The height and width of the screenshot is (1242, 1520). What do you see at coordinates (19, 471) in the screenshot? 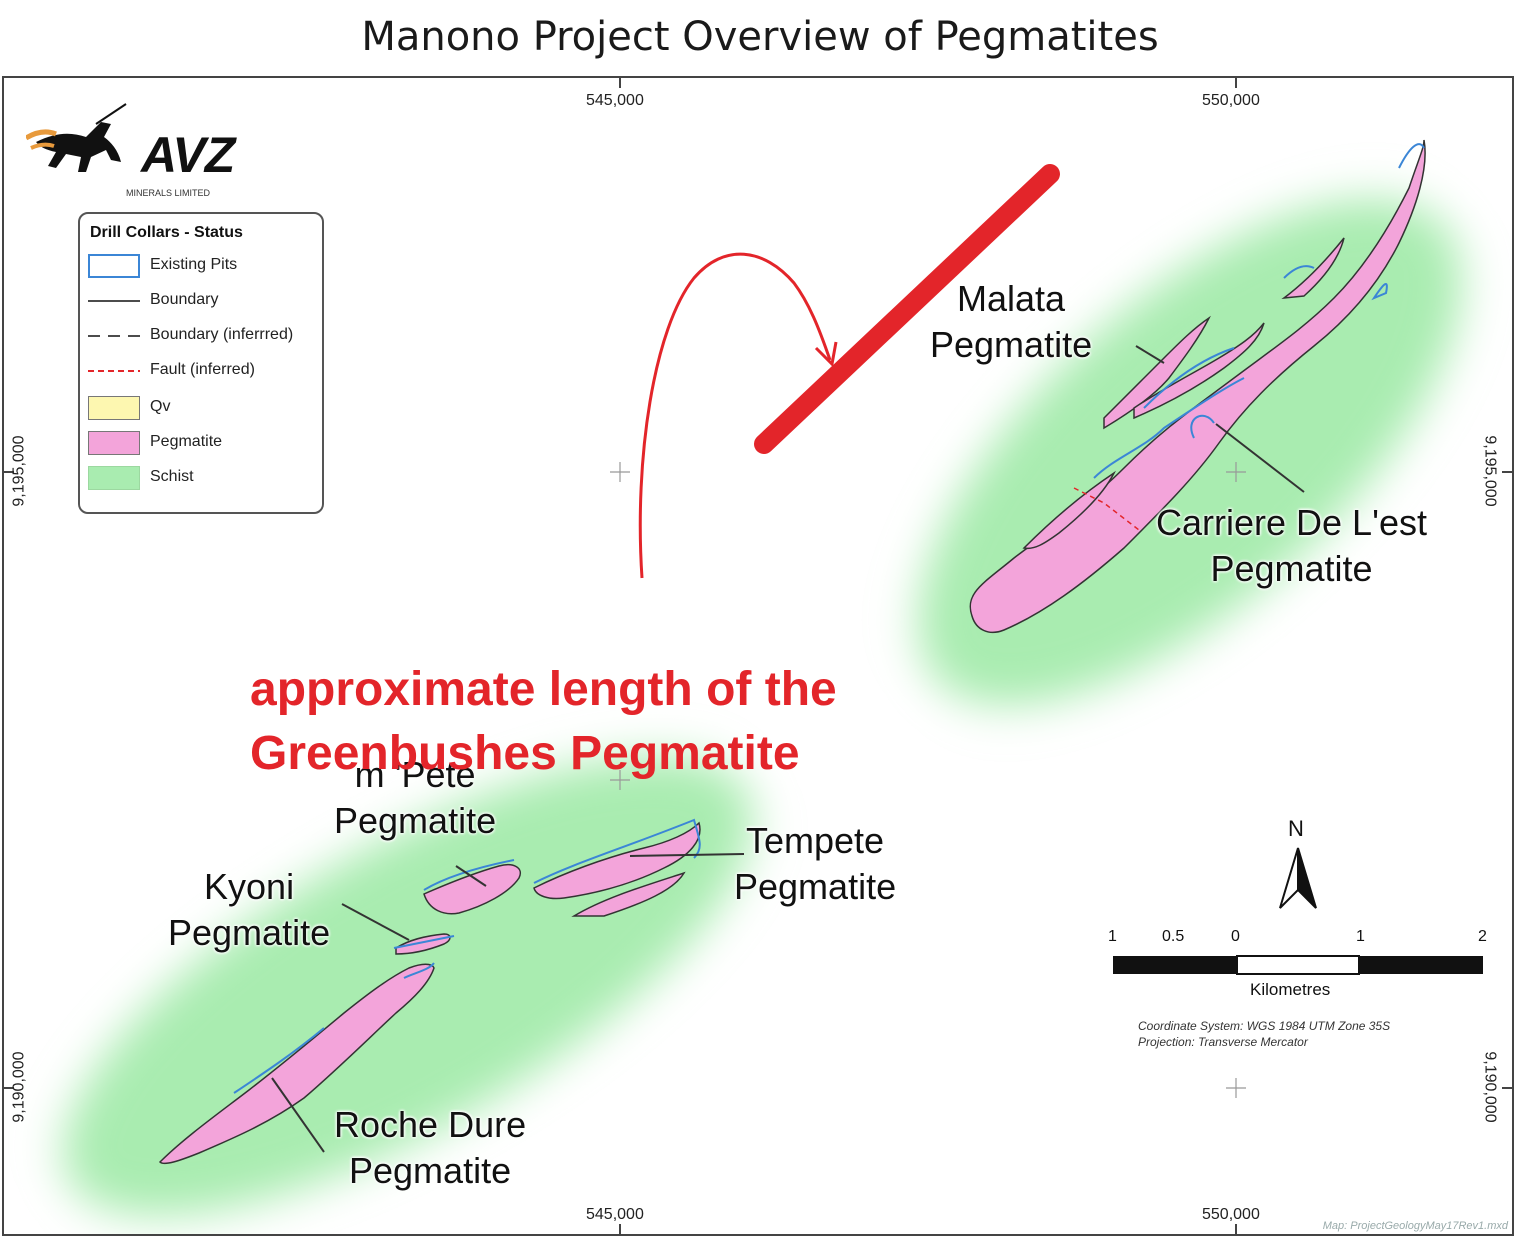
I see `grid-label-left-9195000: 9,195,000` at bounding box center [19, 471].